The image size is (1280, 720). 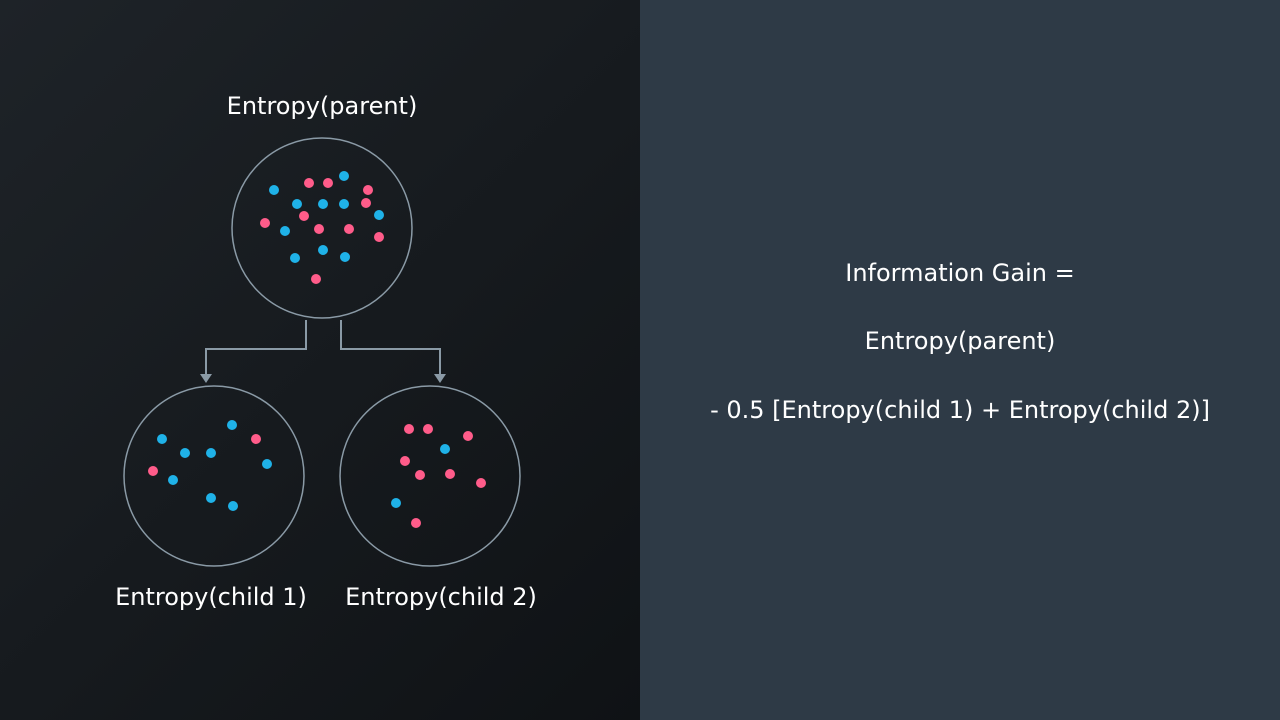 I want to click on child-2-node-points, so click(x=438, y=476).